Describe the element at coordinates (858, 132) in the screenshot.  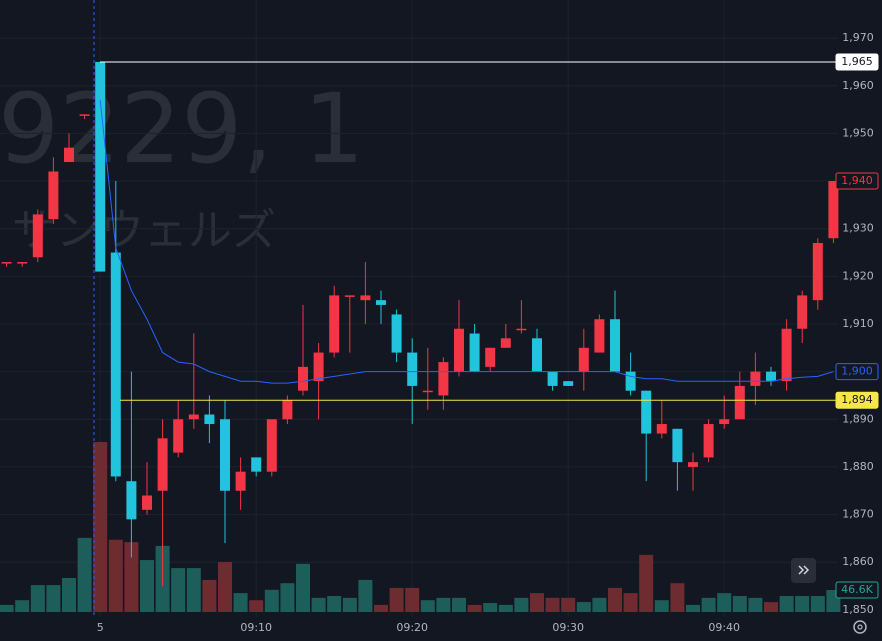
I see `y-tick-label: 1,950` at that location.